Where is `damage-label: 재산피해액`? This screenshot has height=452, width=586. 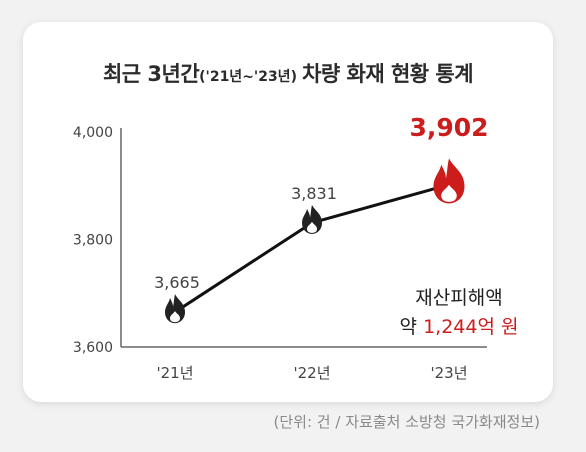
damage-label: 재산피해액 is located at coordinates (459, 298).